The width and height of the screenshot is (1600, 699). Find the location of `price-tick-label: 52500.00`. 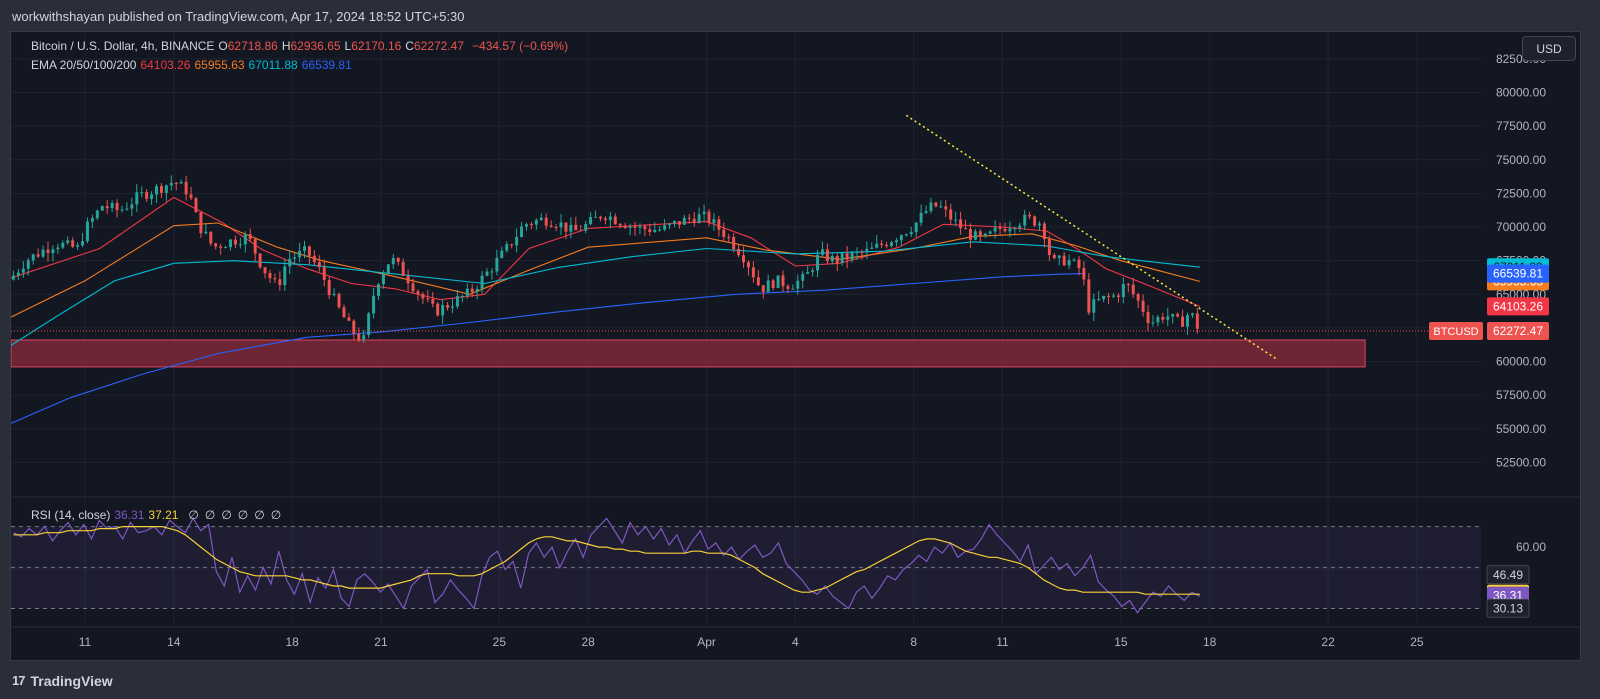

price-tick-label: 52500.00 is located at coordinates (1521, 462).